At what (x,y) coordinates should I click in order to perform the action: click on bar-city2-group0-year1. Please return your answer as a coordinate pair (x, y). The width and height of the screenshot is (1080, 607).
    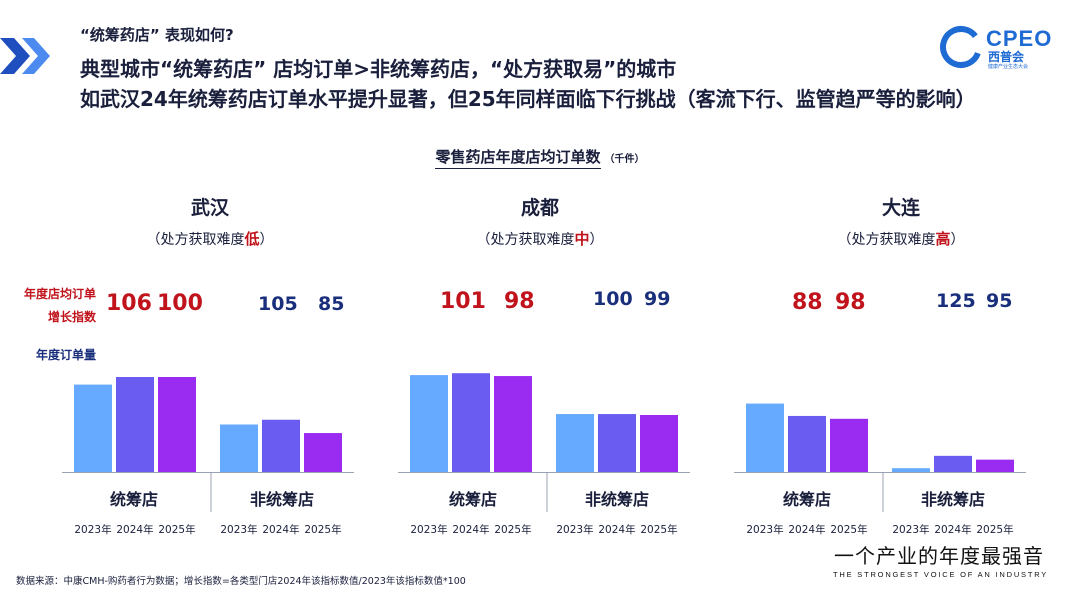
    Looking at the image, I should click on (807, 443).